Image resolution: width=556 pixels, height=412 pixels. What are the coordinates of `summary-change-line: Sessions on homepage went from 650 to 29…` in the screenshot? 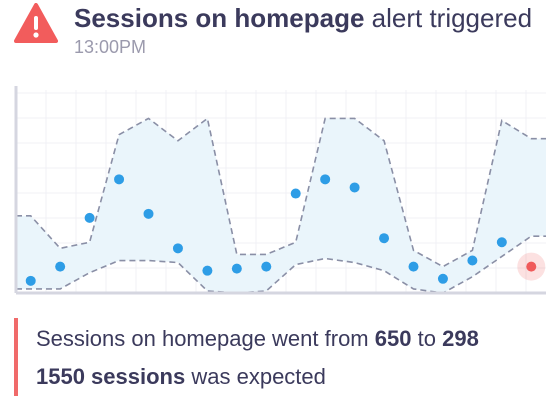 It's located at (257, 339).